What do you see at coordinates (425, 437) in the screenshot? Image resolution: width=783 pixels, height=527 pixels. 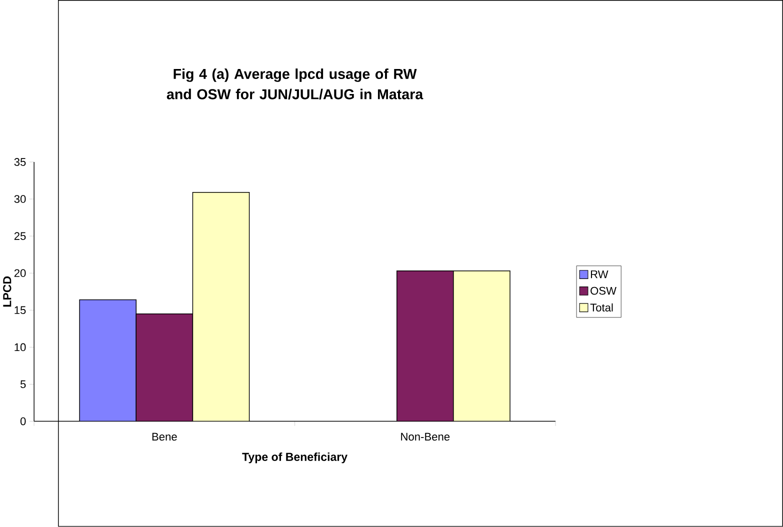 I see `x-tick-label: Non-Bene` at bounding box center [425, 437].